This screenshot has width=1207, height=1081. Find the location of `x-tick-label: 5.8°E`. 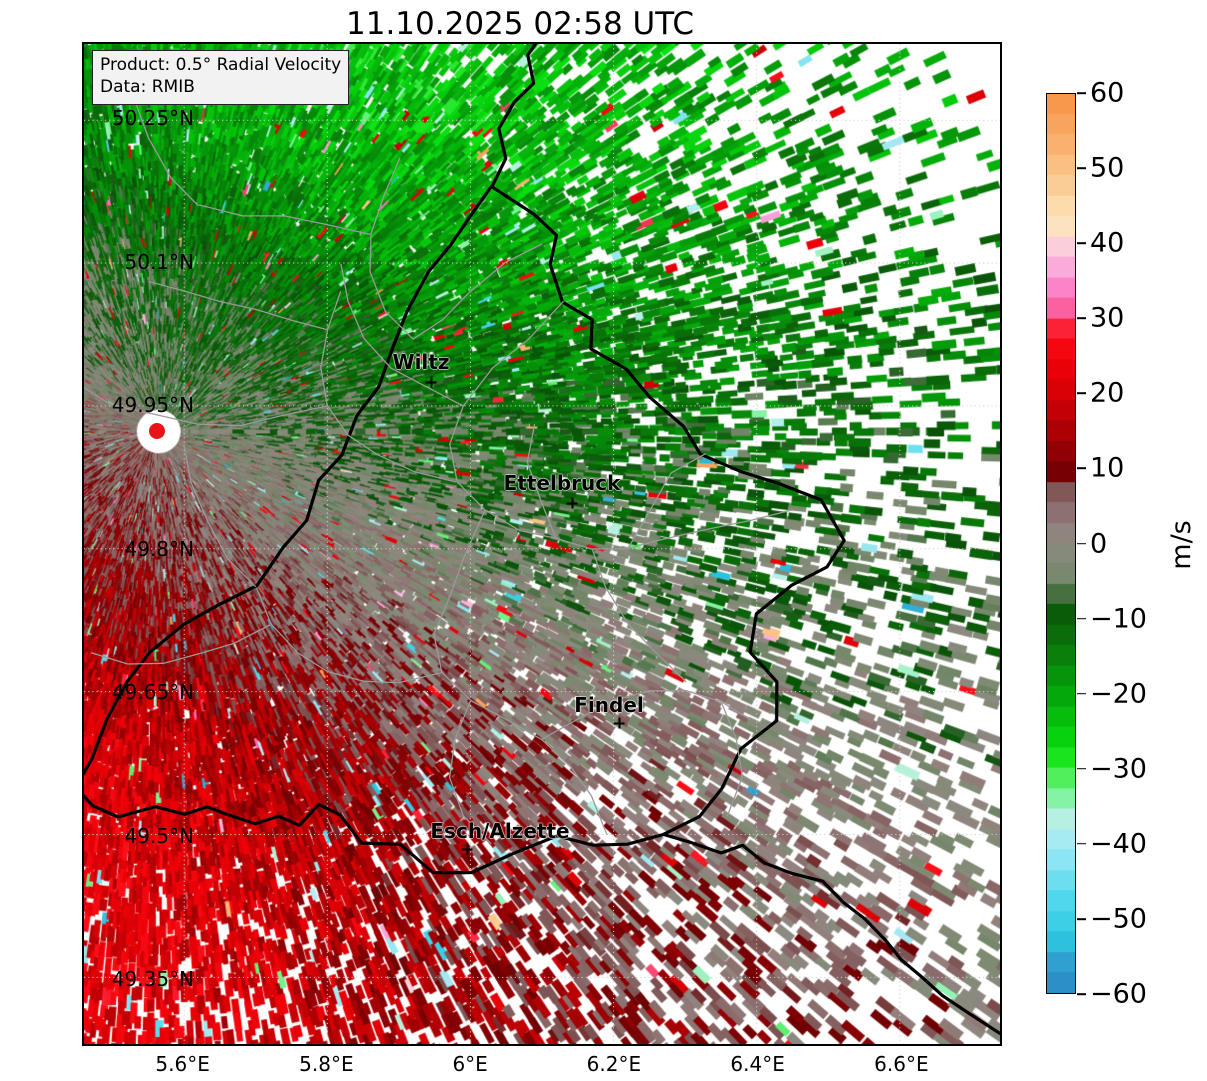

x-tick-label: 5.8°E is located at coordinates (326, 1064).